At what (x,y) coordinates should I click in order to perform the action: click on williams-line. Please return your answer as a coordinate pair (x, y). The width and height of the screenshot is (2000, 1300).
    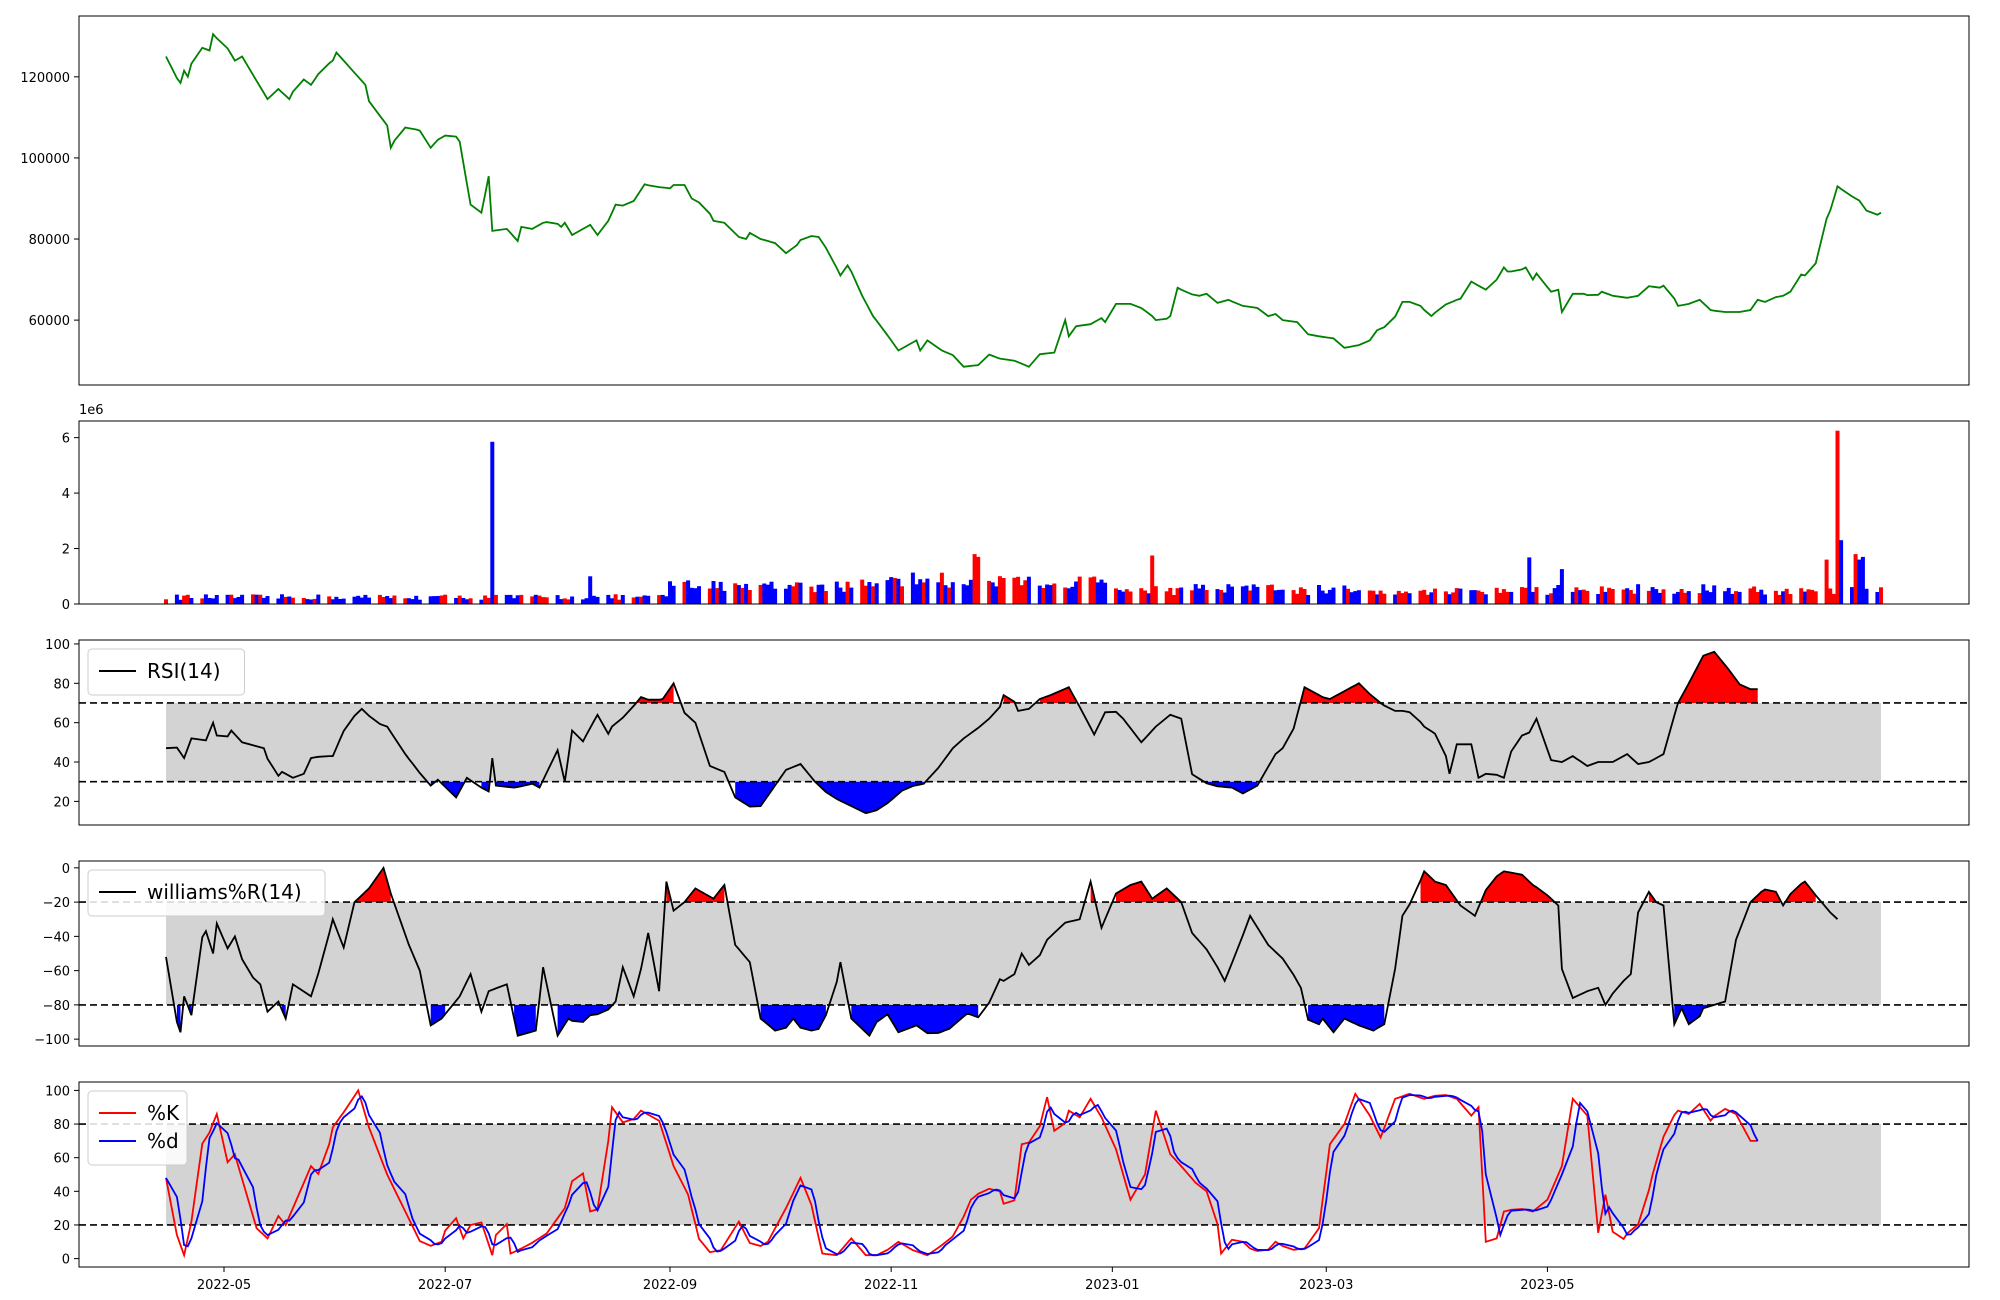
    Looking at the image, I should click on (1002, 952).